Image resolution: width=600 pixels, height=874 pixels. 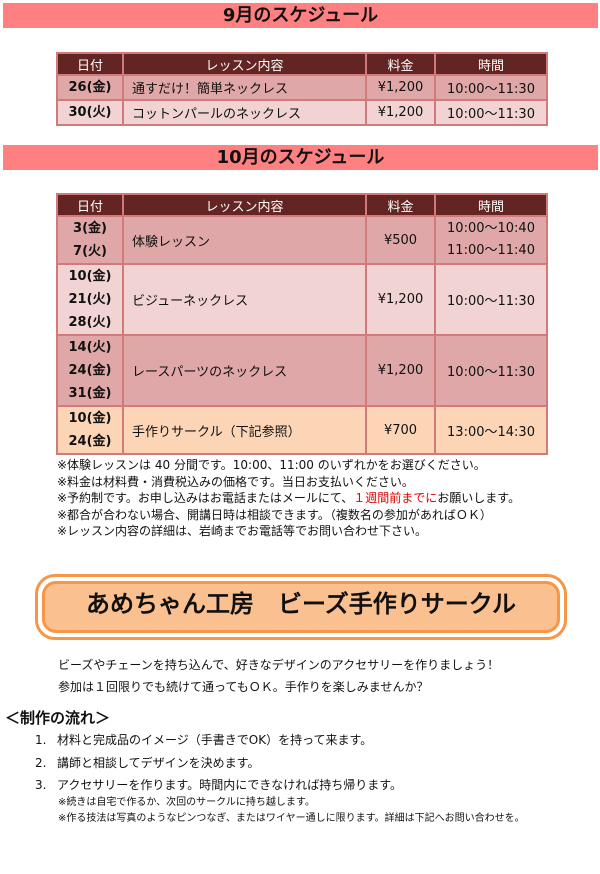 What do you see at coordinates (279, 665) in the screenshot?
I see `intro-line: ビーズやチェーンを持ち込んで、好きなデザインのアクセサリーを作りましょう！` at bounding box center [279, 665].